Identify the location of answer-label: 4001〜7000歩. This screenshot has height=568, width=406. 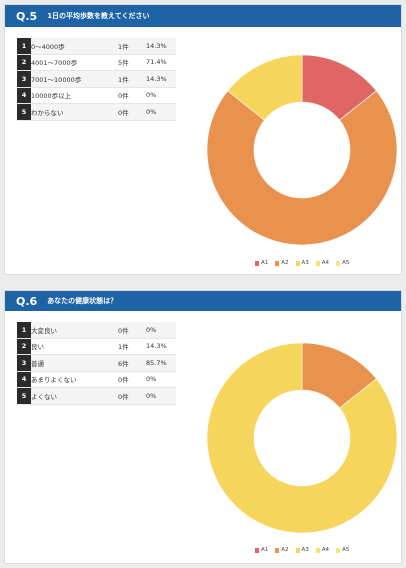
(74, 62).